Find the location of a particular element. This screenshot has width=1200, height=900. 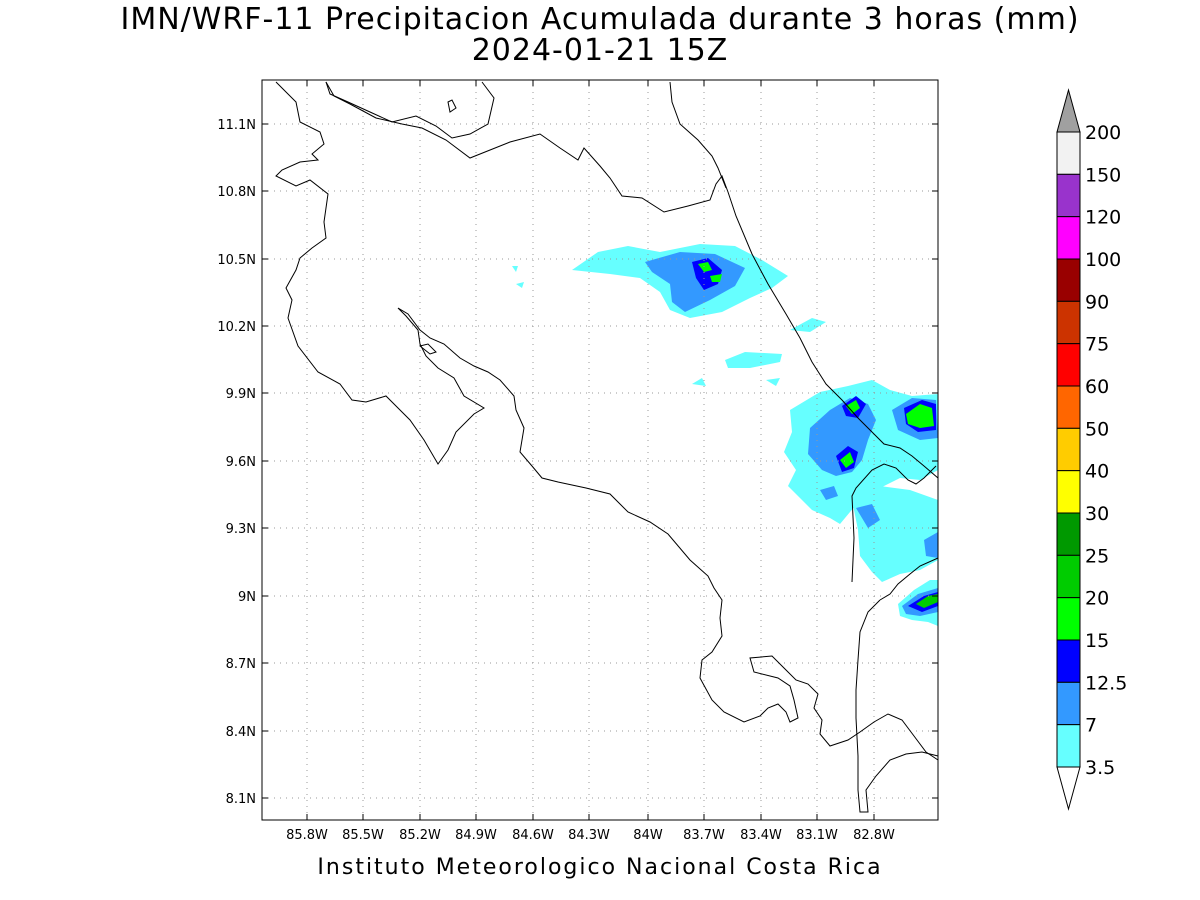

lon-tick-label: 85.8W is located at coordinates (307, 835).